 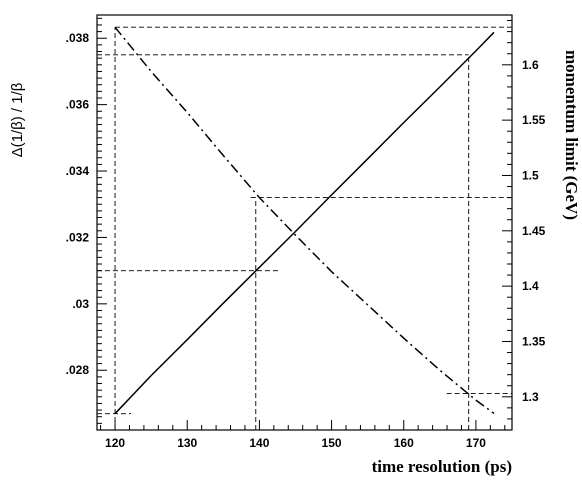 What do you see at coordinates (78, 237) in the screenshot?
I see `y-left-tick-label: .032` at bounding box center [78, 237].